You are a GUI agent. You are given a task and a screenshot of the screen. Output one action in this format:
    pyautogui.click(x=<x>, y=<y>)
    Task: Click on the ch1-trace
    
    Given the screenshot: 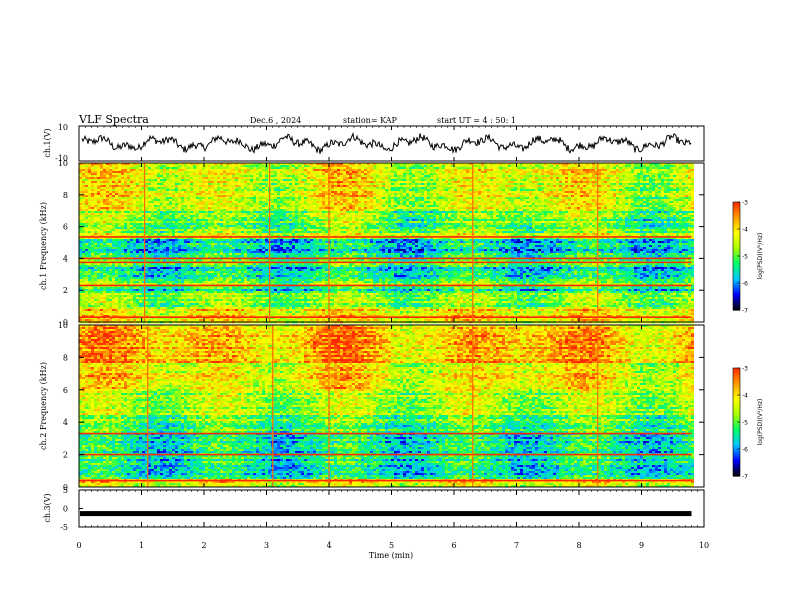 What is the action you would take?
    pyautogui.click(x=386, y=143)
    